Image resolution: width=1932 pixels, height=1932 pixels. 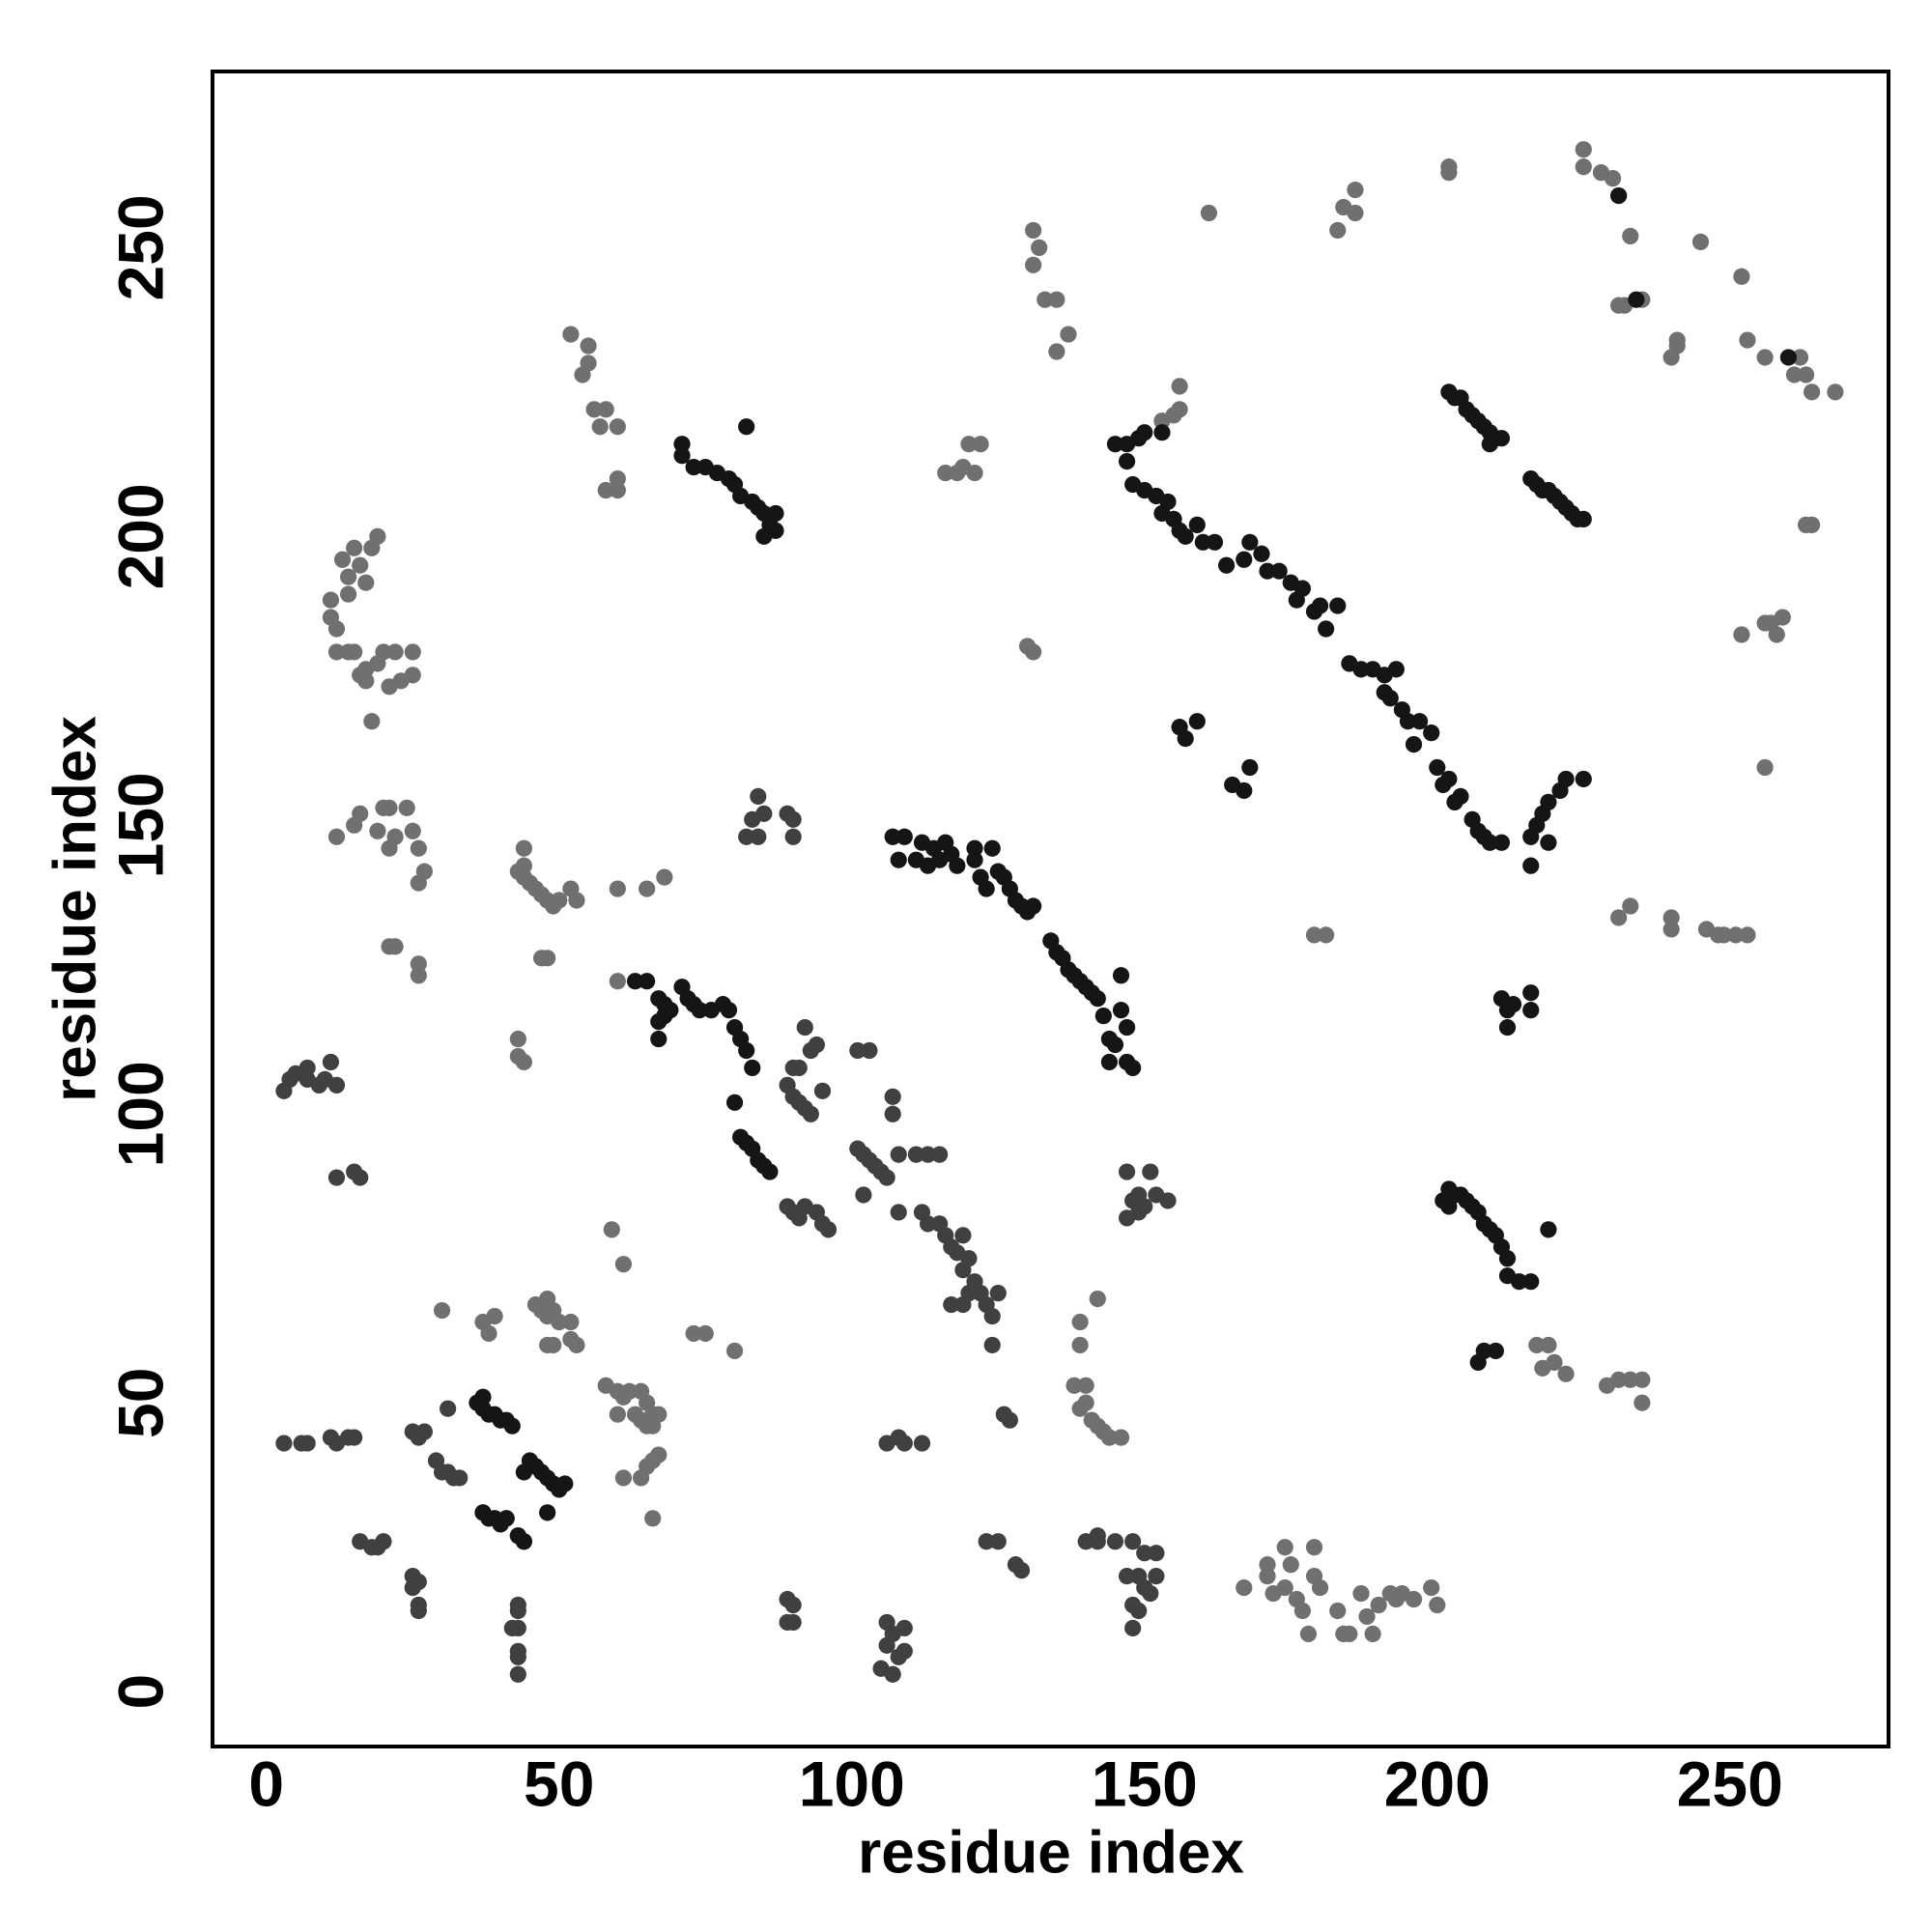 I want to click on y-tick-label: 150, so click(x=140, y=825).